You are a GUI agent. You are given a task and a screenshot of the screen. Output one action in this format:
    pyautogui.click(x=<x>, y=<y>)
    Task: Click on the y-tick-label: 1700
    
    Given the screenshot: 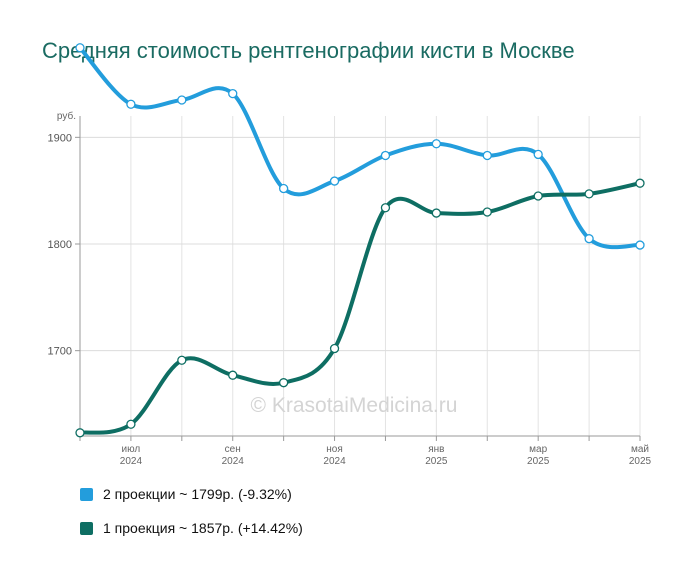 What is the action you would take?
    pyautogui.click(x=60, y=352)
    